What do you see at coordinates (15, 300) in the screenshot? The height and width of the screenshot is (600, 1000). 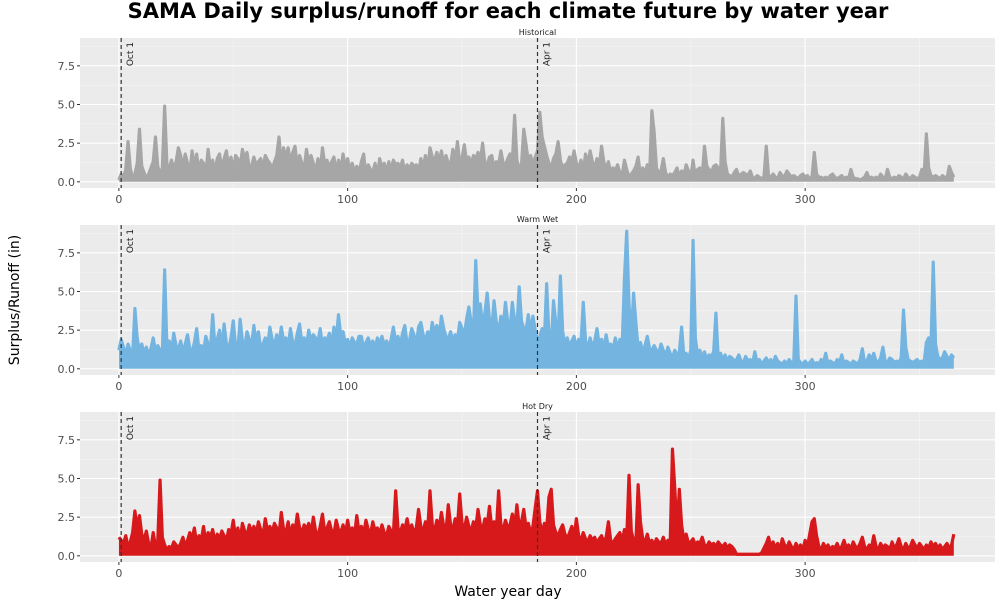 I see `y-axis-title: Surplus/Runoff (in)` at bounding box center [15, 300].